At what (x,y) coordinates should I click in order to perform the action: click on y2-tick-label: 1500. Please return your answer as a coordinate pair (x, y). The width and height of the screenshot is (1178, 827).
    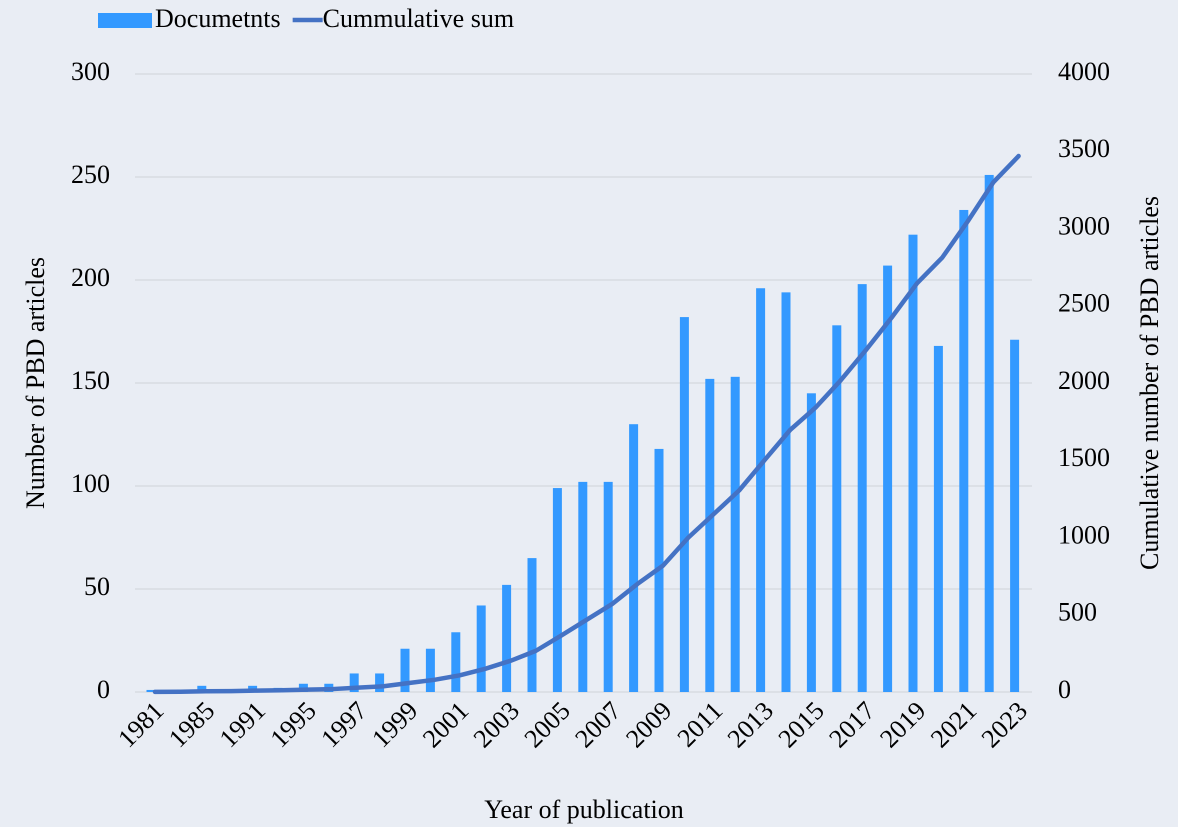
    Looking at the image, I should click on (1084, 457).